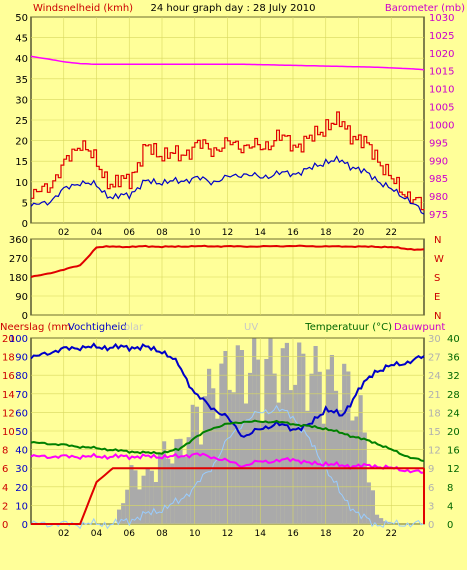 The image size is (467, 570). Describe the element at coordinates (97, 233) in the screenshot. I see `hour-tick-label: 04` at that location.